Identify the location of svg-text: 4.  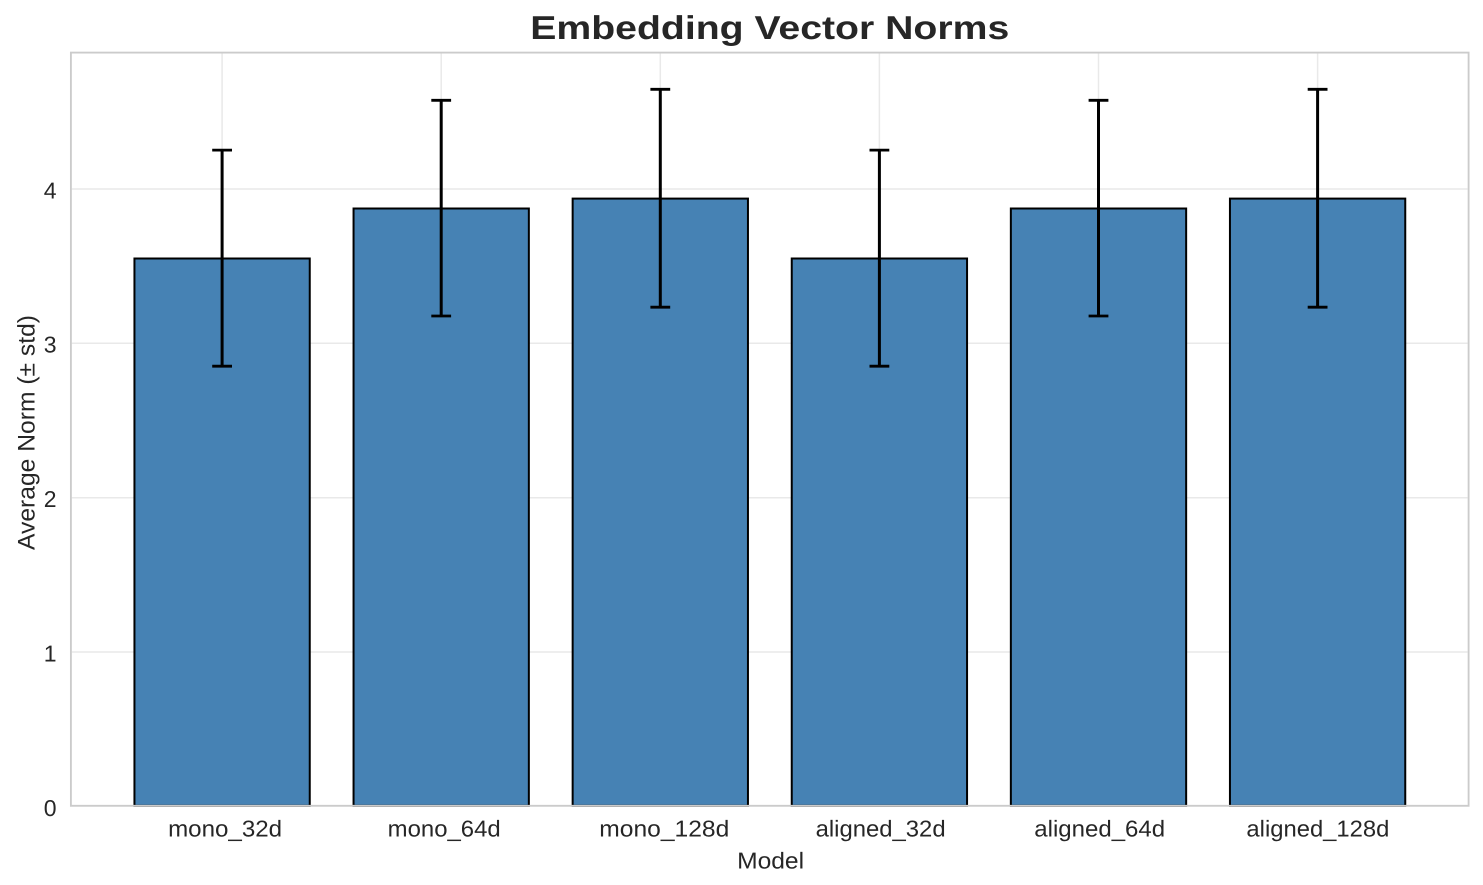
(50, 190).